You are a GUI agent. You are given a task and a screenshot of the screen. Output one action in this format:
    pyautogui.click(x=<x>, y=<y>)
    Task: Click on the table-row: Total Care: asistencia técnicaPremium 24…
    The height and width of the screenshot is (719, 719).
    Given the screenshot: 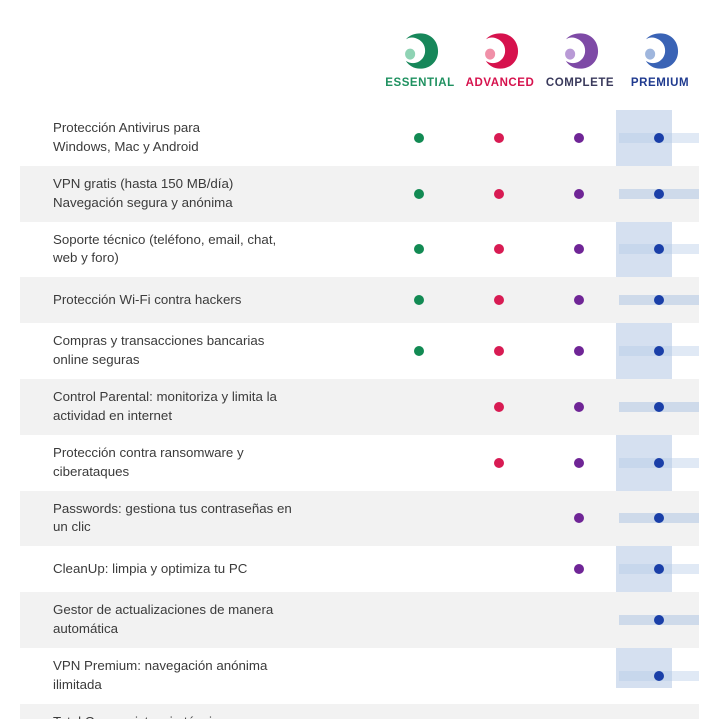 What is the action you would take?
    pyautogui.click(x=359, y=711)
    